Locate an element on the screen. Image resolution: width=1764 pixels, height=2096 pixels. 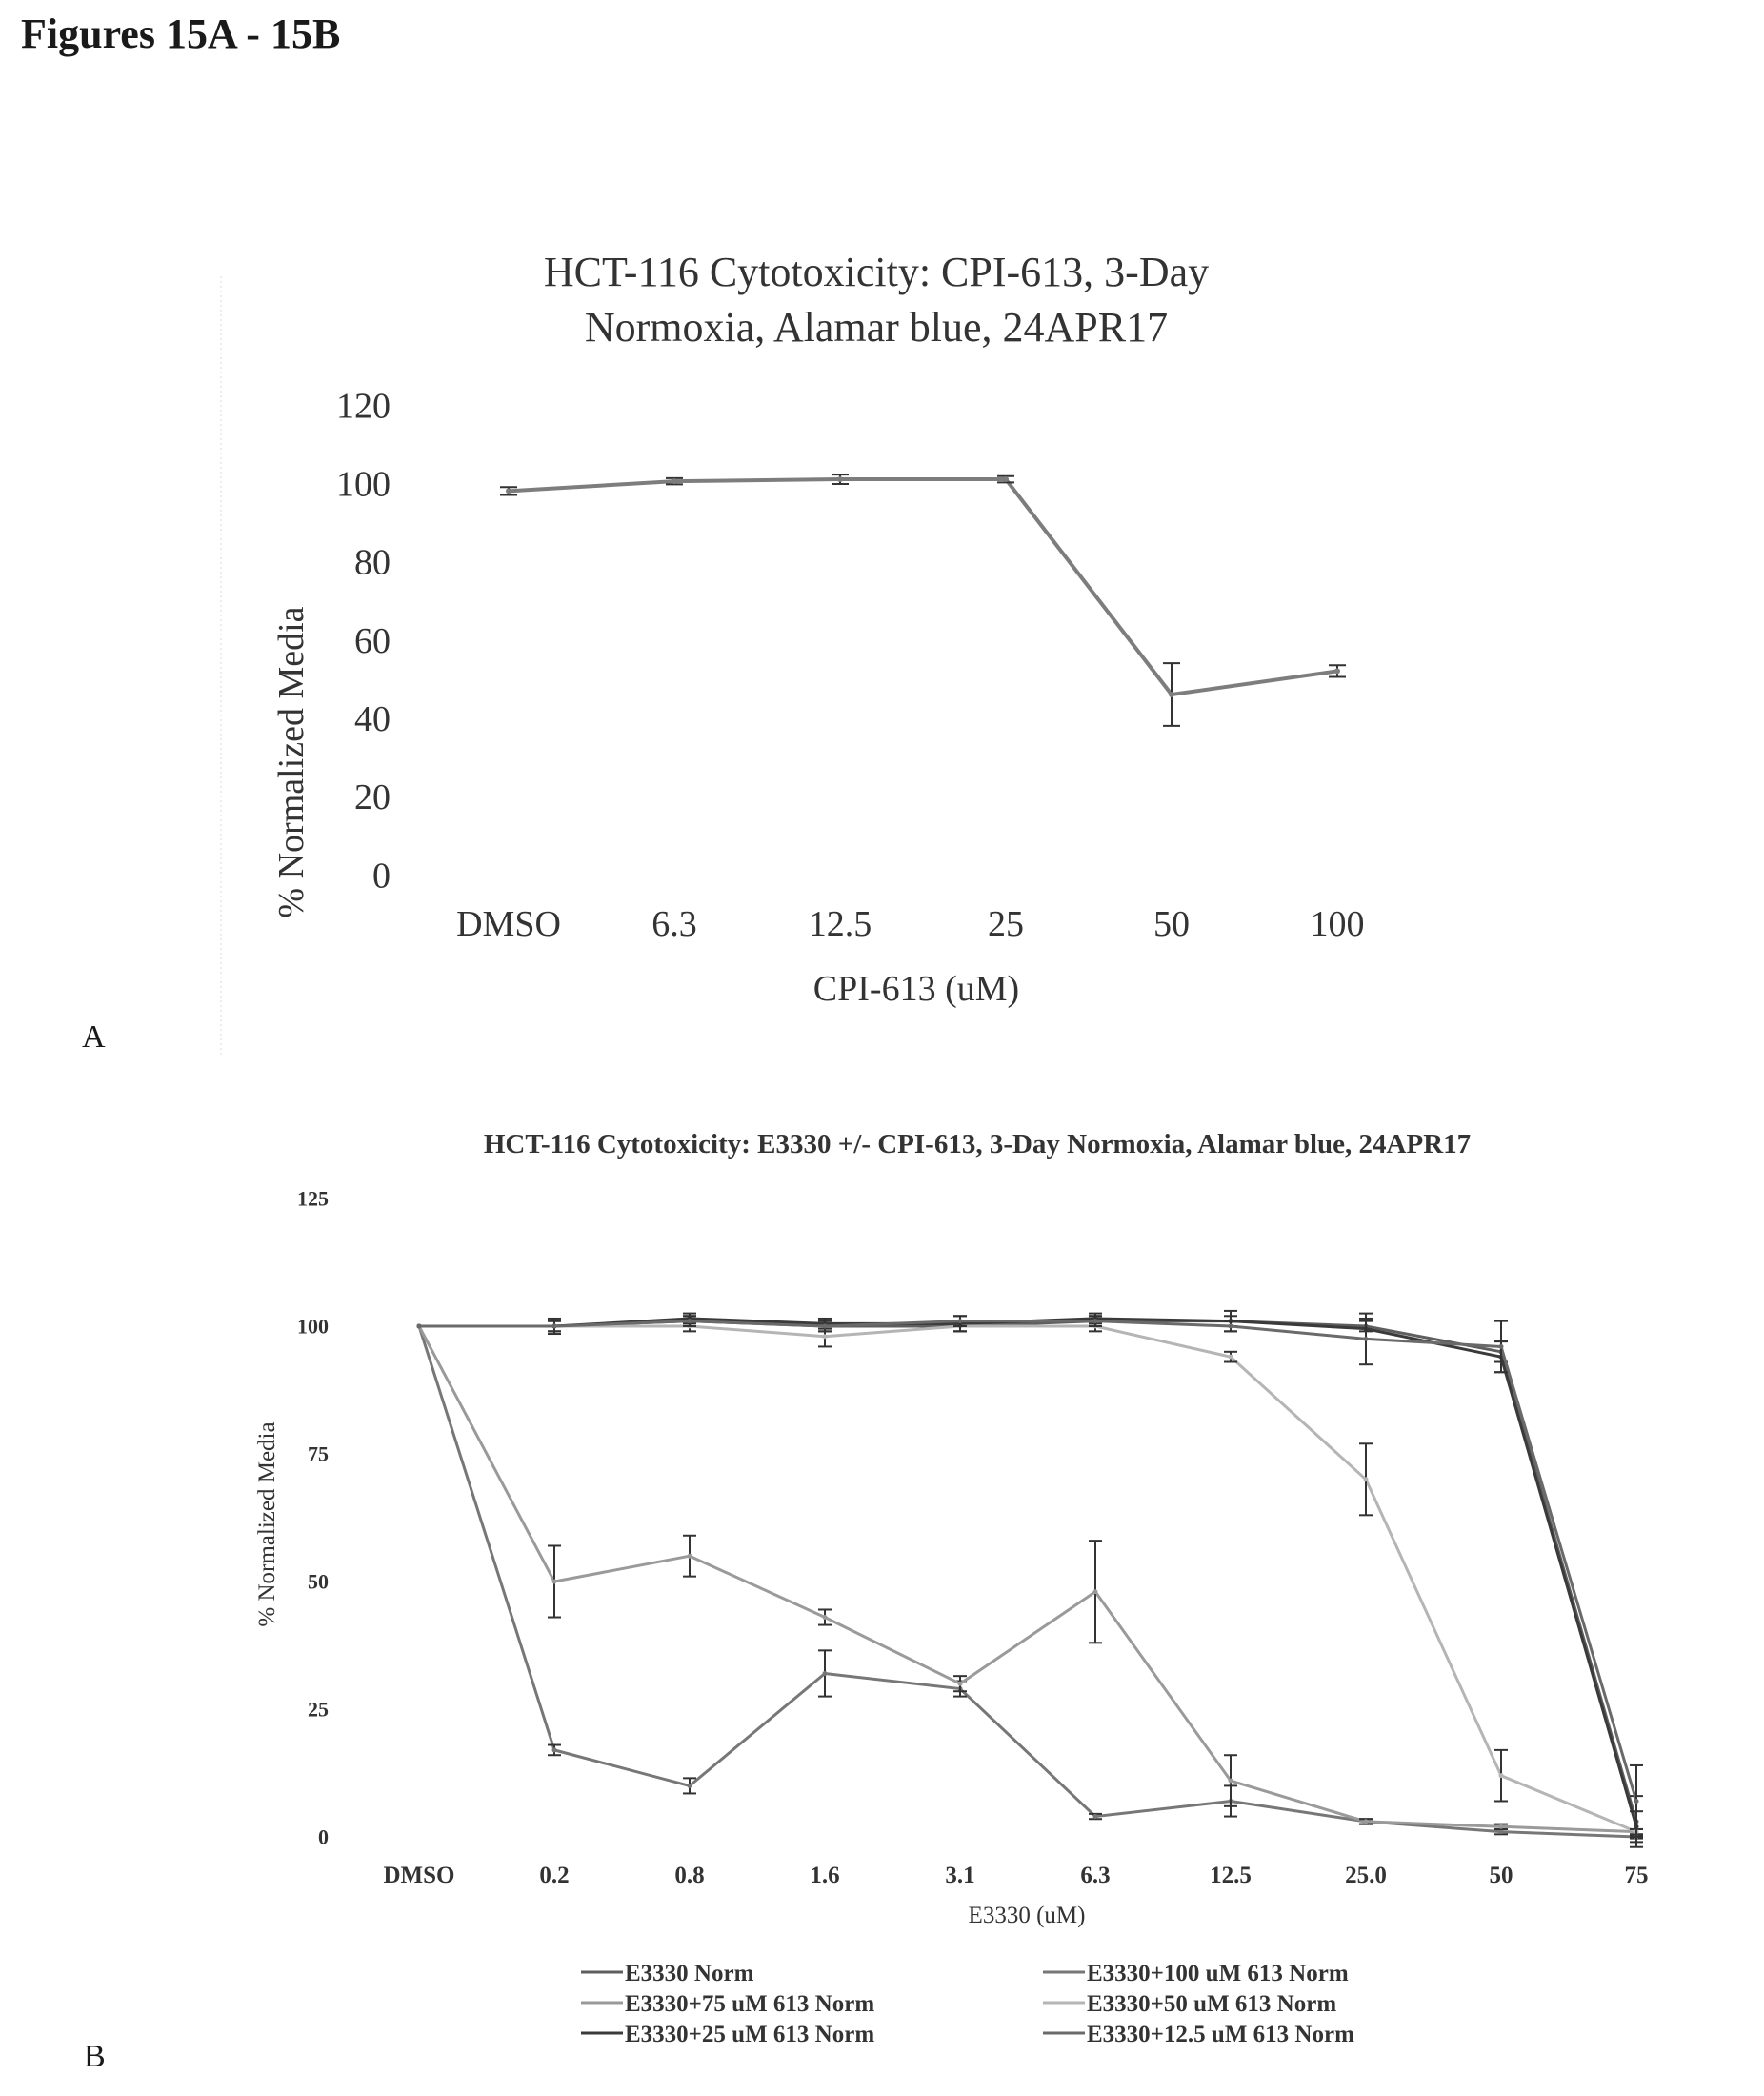
chart-b-x-label: E3330 (uM) is located at coordinates (1027, 1915).